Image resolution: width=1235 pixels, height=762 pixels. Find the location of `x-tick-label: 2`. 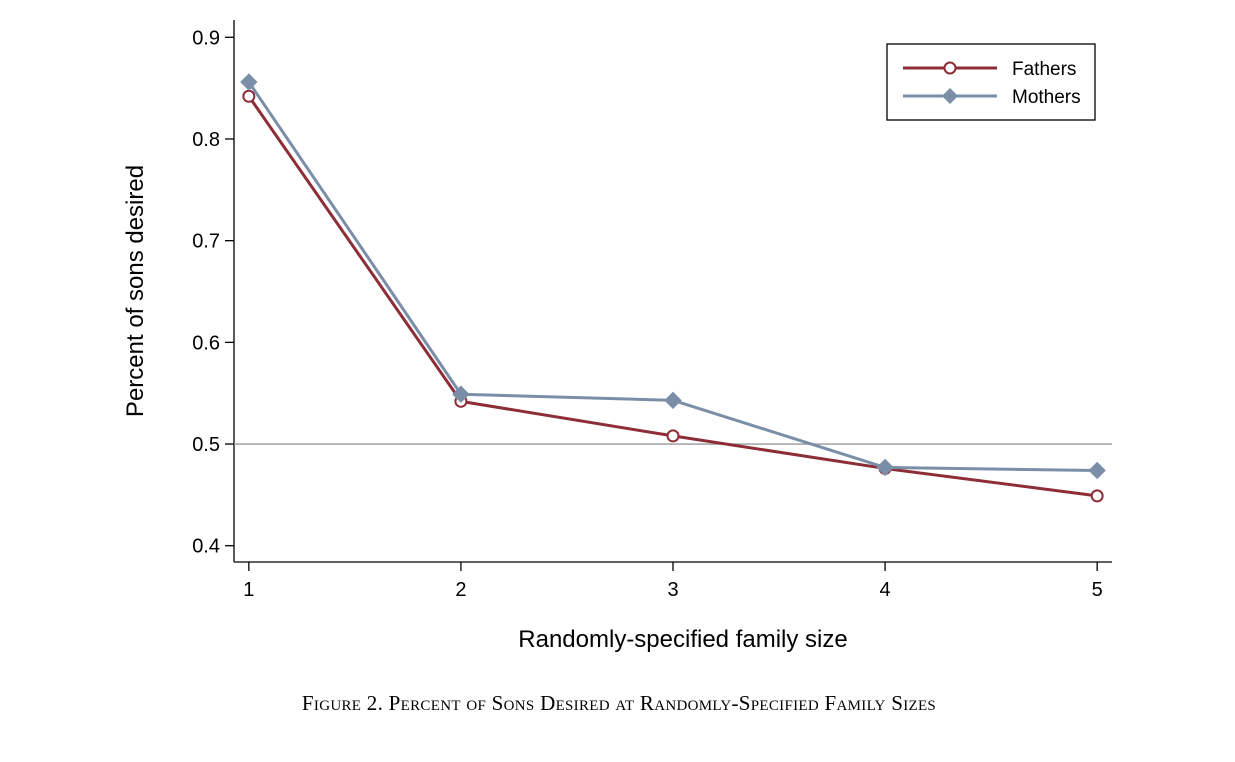

x-tick-label: 2 is located at coordinates (460, 590).